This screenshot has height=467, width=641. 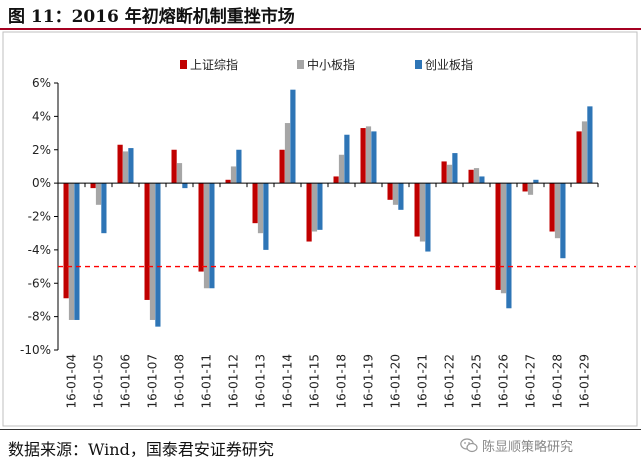 I want to click on y-tick-label: -2%, so click(x=39, y=217).